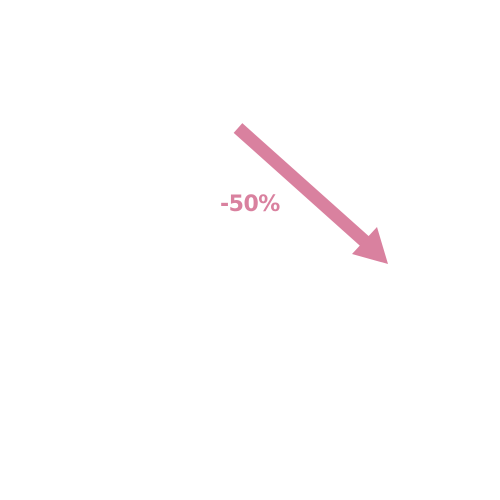 This screenshot has height=500, width=500. What do you see at coordinates (250, 204) in the screenshot?
I see `percent-change-label: -50%` at bounding box center [250, 204].